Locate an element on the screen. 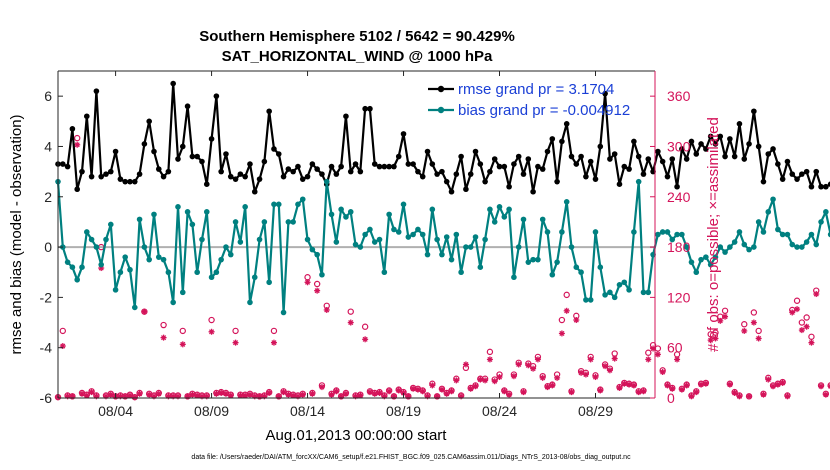 The height and width of the screenshot is (470, 830). chart-title-line-2: SAT_HORIZONTAL_WIND @ 1000 hPa is located at coordinates (357, 56).